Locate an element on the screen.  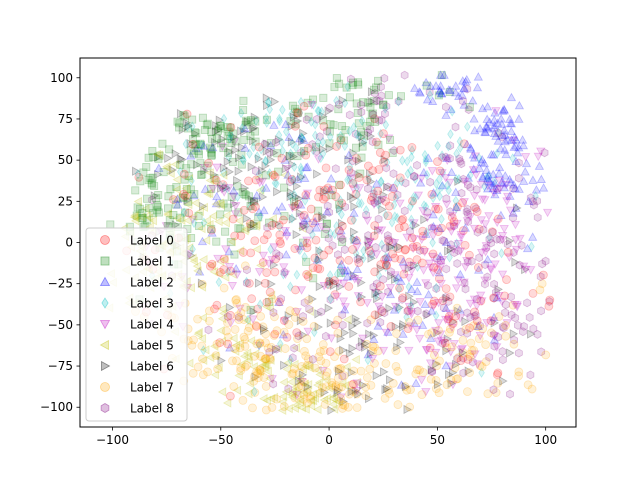
legend-entry: Label 1 is located at coordinates (137, 262).